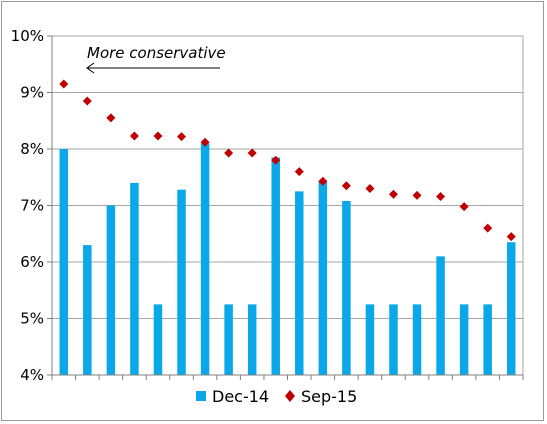 The height and width of the screenshot is (424, 547). I want to click on legend: Dec-14 Sep-15, so click(276, 396).